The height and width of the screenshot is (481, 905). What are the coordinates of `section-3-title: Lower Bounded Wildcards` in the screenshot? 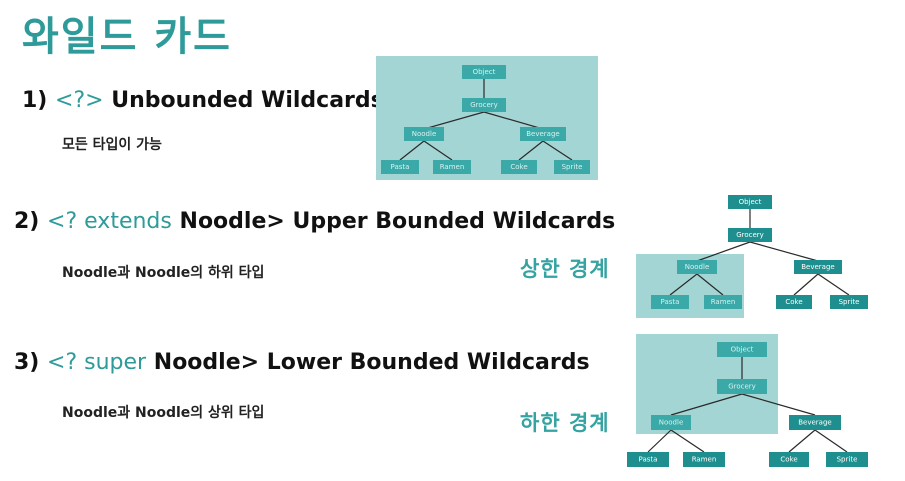 It's located at (428, 362).